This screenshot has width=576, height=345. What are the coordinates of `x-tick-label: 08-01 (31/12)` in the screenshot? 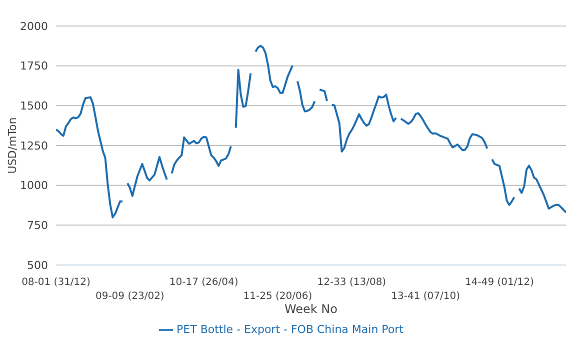 It's located at (56, 282).